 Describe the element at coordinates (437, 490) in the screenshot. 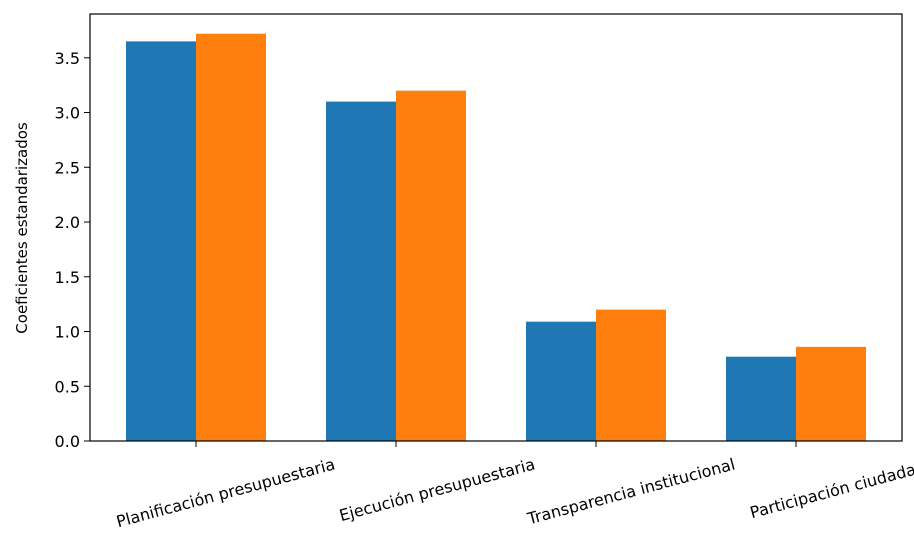

I see `x-tick-label: Ejecución presupuestaria` at that location.